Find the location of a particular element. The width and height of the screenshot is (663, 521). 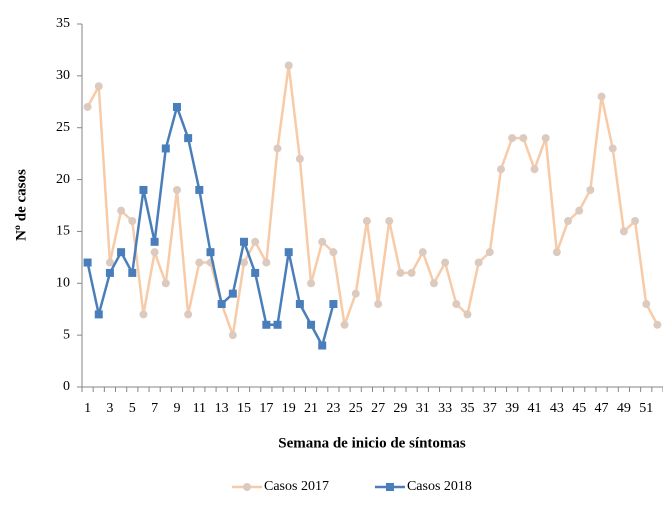

x-tick-label: 7 is located at coordinates (154, 408).